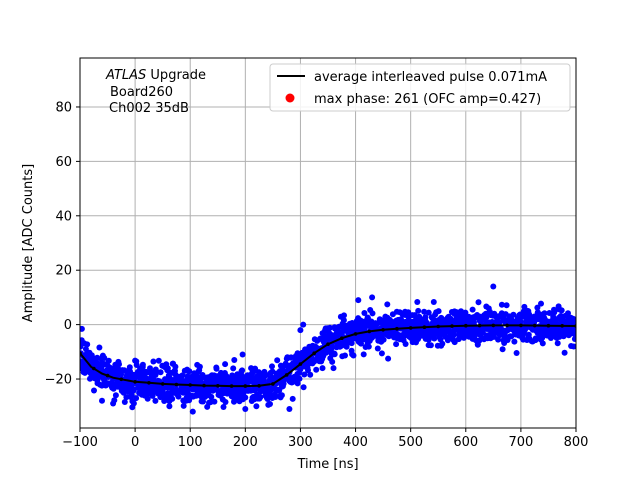 Image resolution: width=640 pixels, height=480 pixels. I want to click on y-tick-label: −20, so click(58, 380).